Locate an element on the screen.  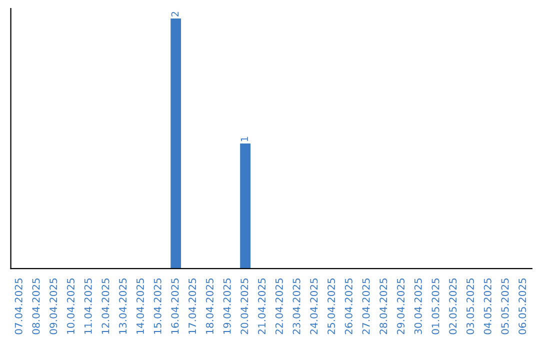
x-tick-label: 06.05.2025 is located at coordinates (522, 306).